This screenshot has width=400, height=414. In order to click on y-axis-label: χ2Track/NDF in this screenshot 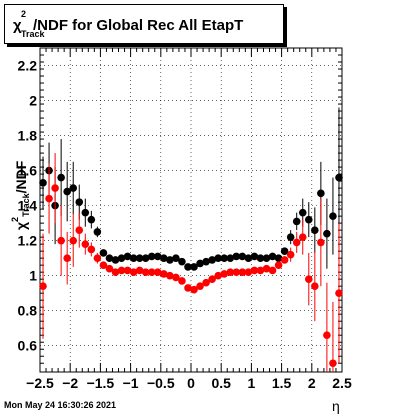, I will do `click(17, 165)`.